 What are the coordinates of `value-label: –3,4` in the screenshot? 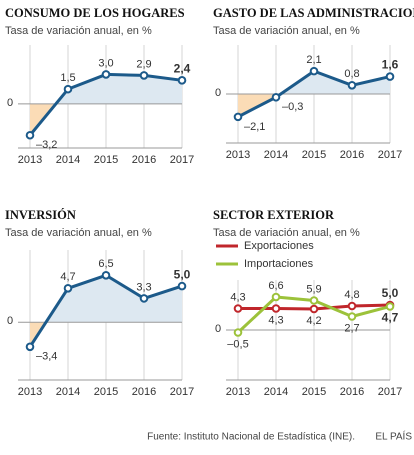 It's located at (46, 357).